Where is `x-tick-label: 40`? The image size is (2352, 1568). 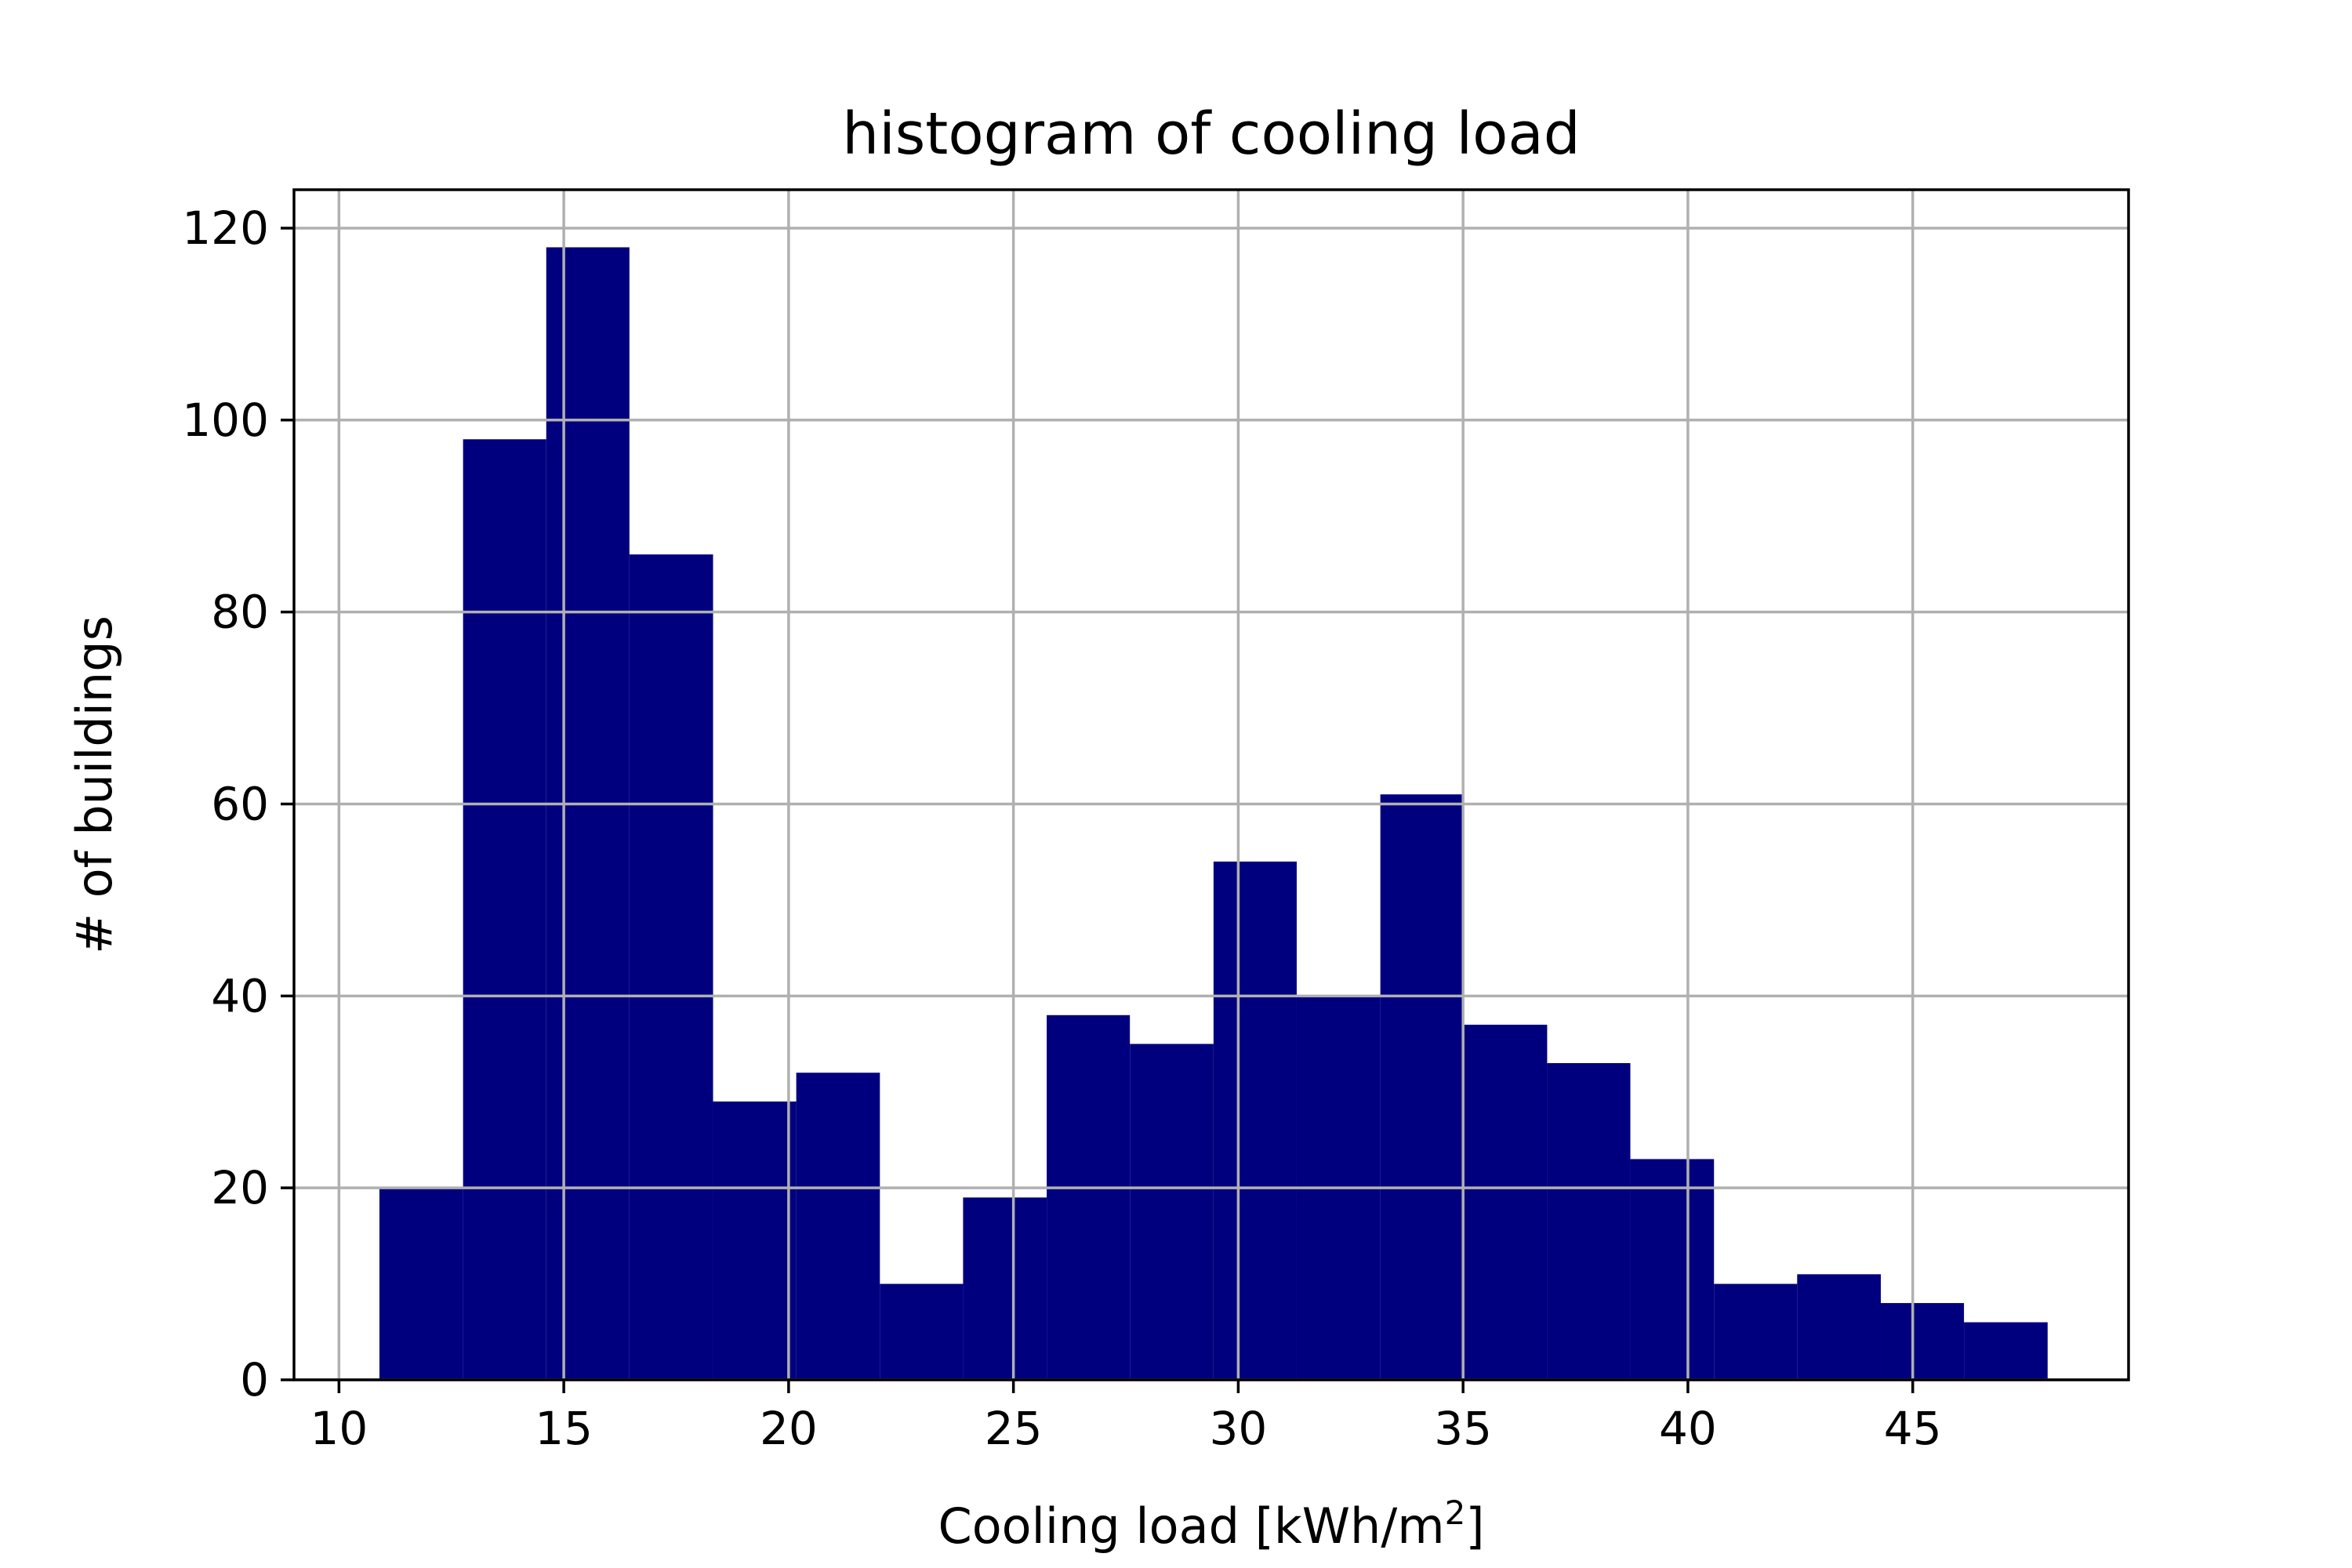
x-tick-label: 40 is located at coordinates (1688, 1428).